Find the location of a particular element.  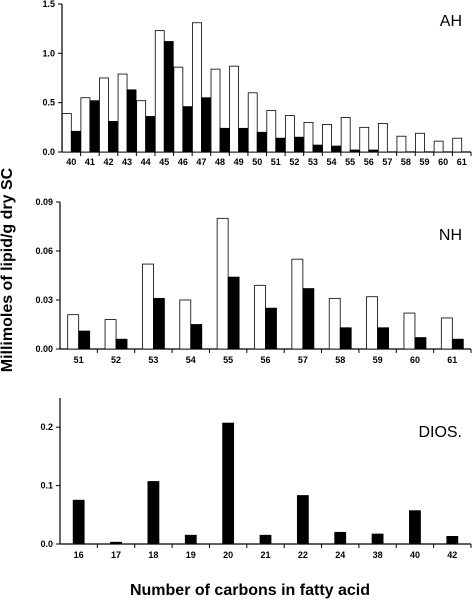

y-tick-label: 0.00 is located at coordinates (44, 349).